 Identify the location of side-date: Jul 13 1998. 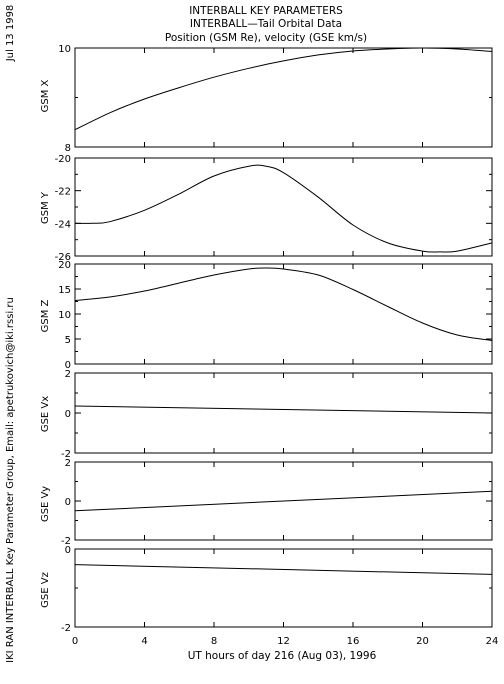
(10, 34).